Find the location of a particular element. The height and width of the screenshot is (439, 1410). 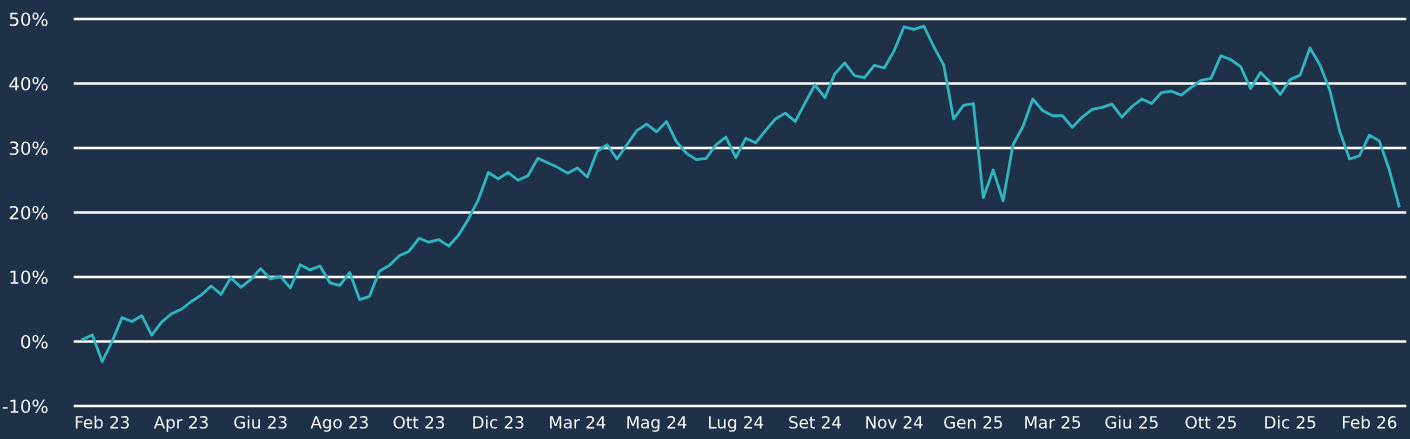

y-tick-label: -10% is located at coordinates (25, 406).